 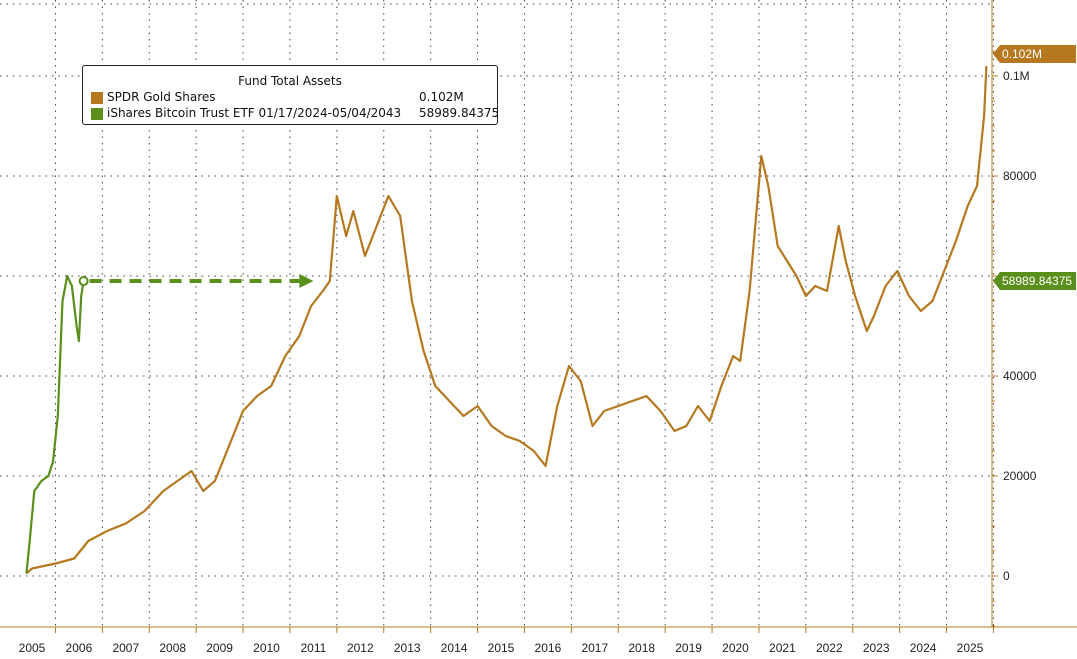 What do you see at coordinates (548, 648) in the screenshot?
I see `x-tick-label: 2016` at bounding box center [548, 648].